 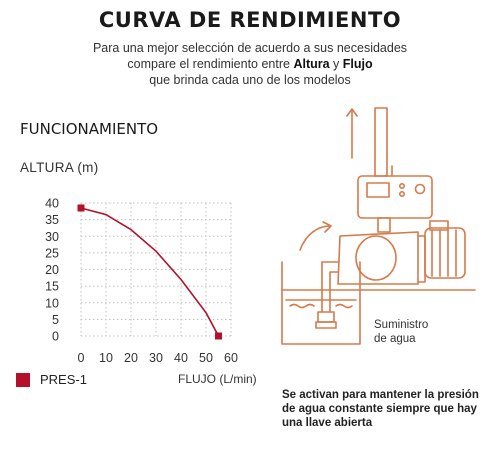 I want to click on pressure-controller, so click(x=395, y=197).